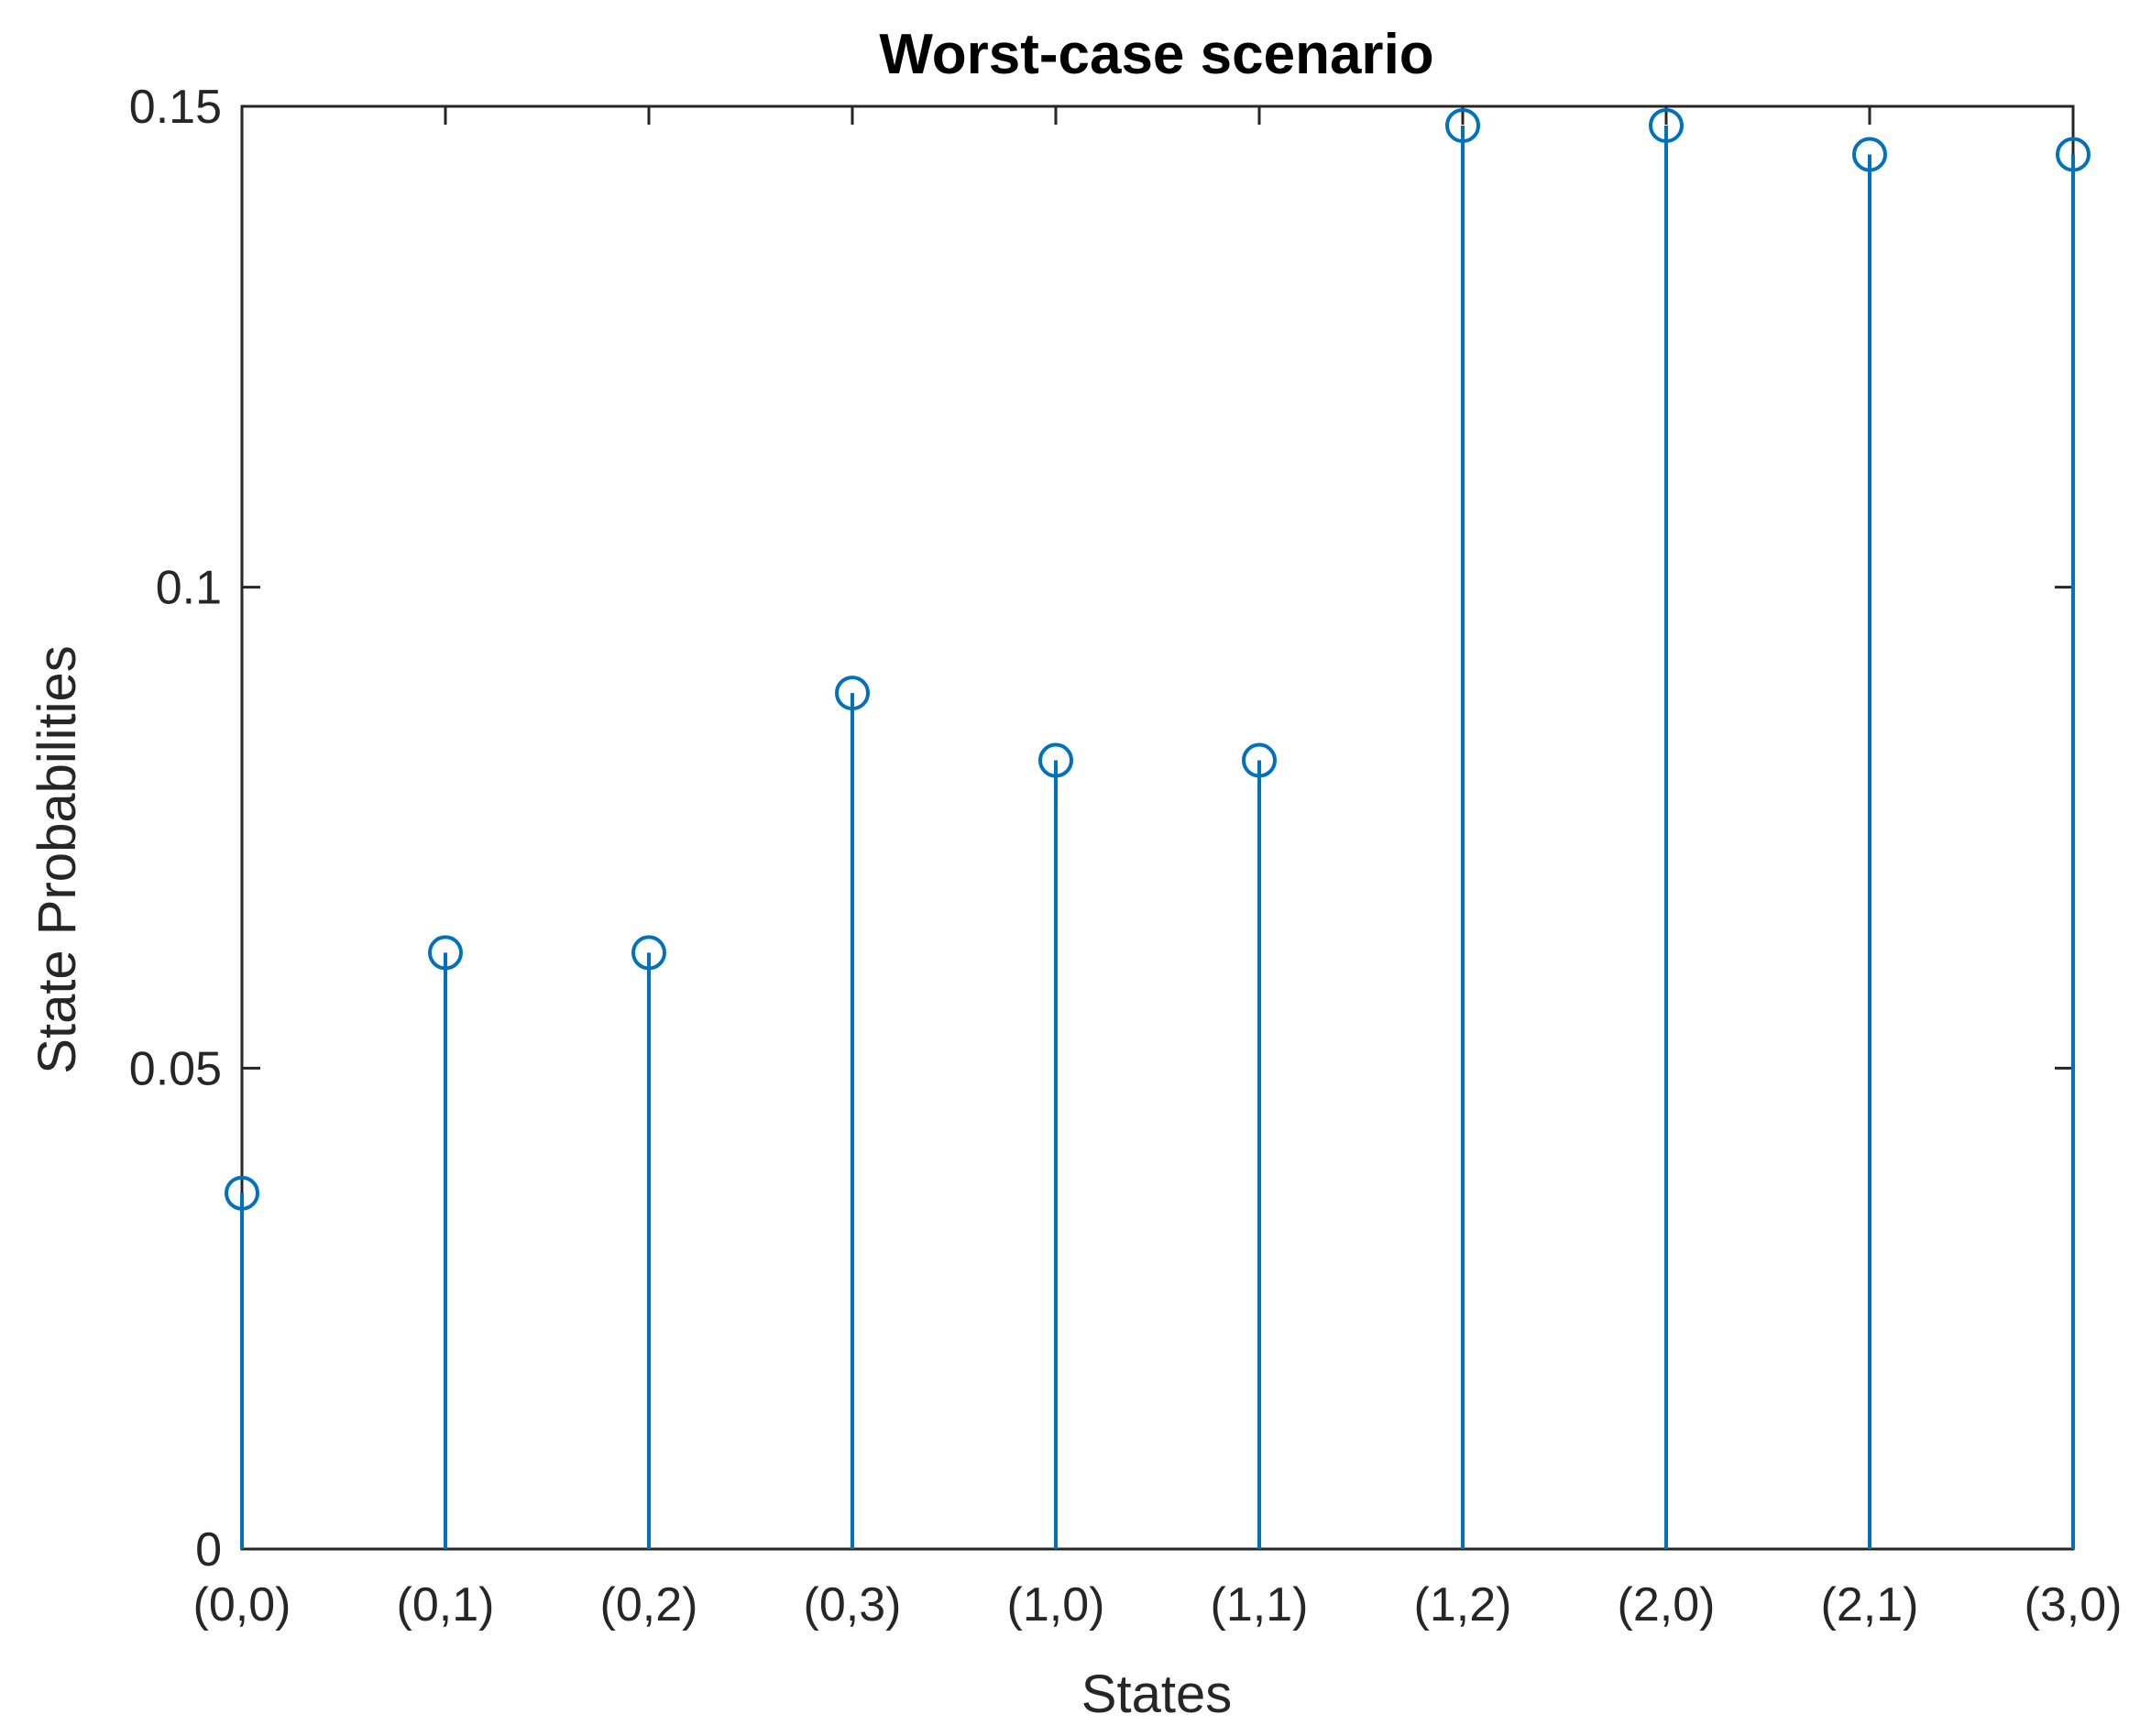  Describe the element at coordinates (176, 1068) in the screenshot. I see `y-tick-label: 0.05` at that location.